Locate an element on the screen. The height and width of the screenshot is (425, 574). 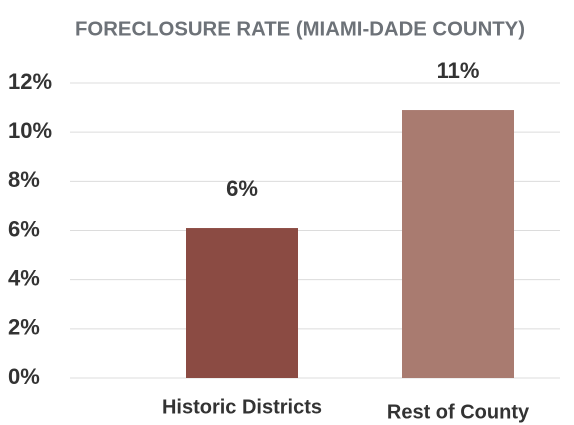
x-tick-label: Rest of County is located at coordinates (458, 412).